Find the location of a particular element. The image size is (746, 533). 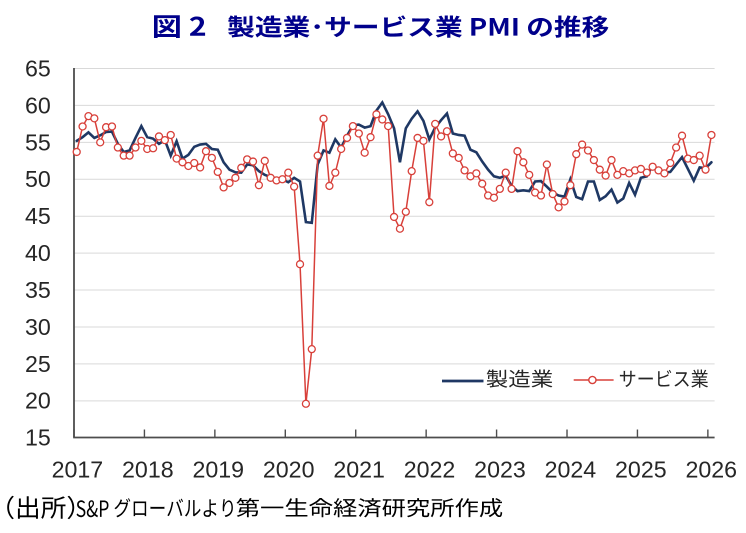

svg-text: 45 is located at coordinates (38, 216).